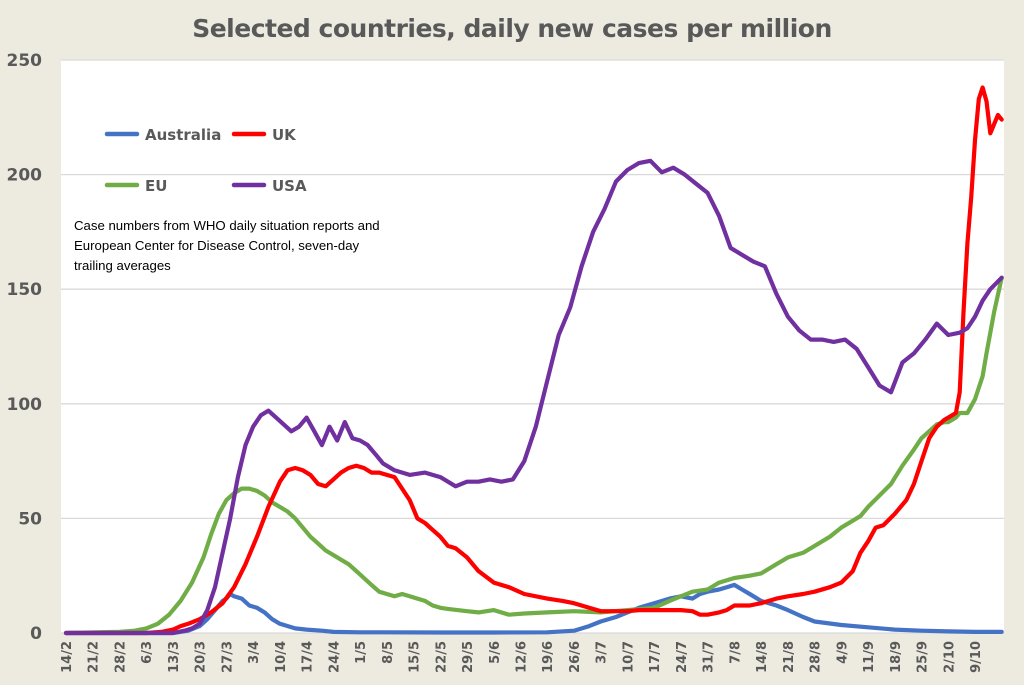 Image resolution: width=1024 pixels, height=685 pixels. I want to click on x-tick-label: 22/5, so click(441, 657).